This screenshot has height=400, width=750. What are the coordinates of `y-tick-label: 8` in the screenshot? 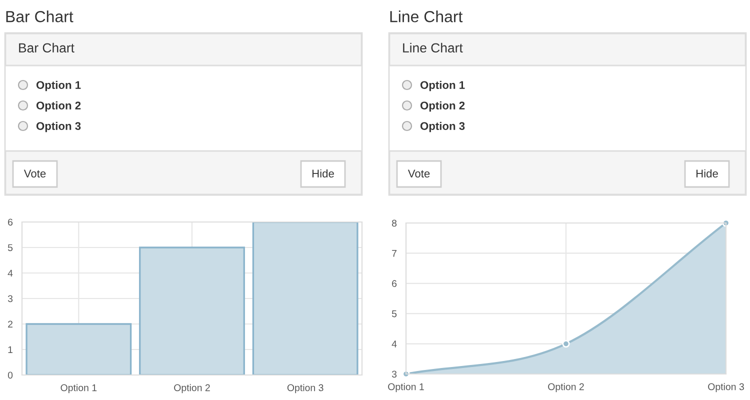 It's located at (394, 223).